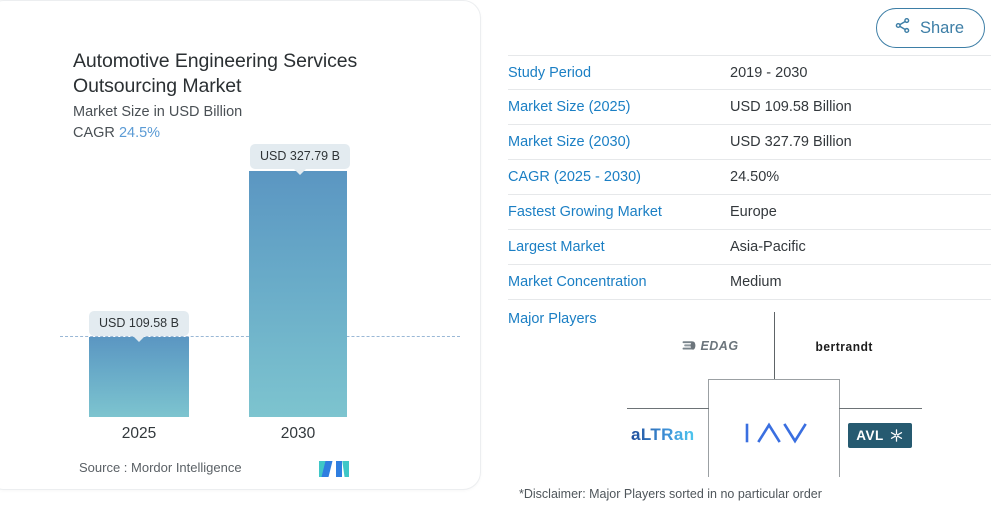 The height and width of the screenshot is (527, 999). What do you see at coordinates (552, 319) in the screenshot?
I see `major-players-label: Major Players` at bounding box center [552, 319].